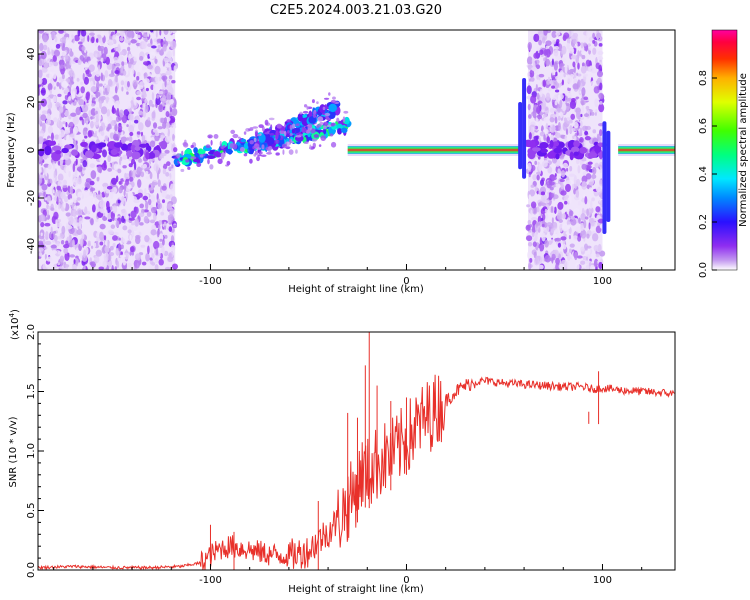 The height and width of the screenshot is (600, 750). Describe the element at coordinates (707, 174) in the screenshot. I see `colorbar-ticks: 0.0 0.2 0.4 0.6 0.8` at that location.